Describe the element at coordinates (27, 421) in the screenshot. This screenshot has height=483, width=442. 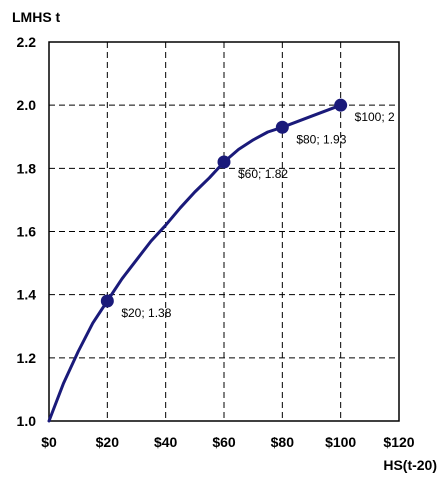
I see `y-tick-label: 1.0` at that location.